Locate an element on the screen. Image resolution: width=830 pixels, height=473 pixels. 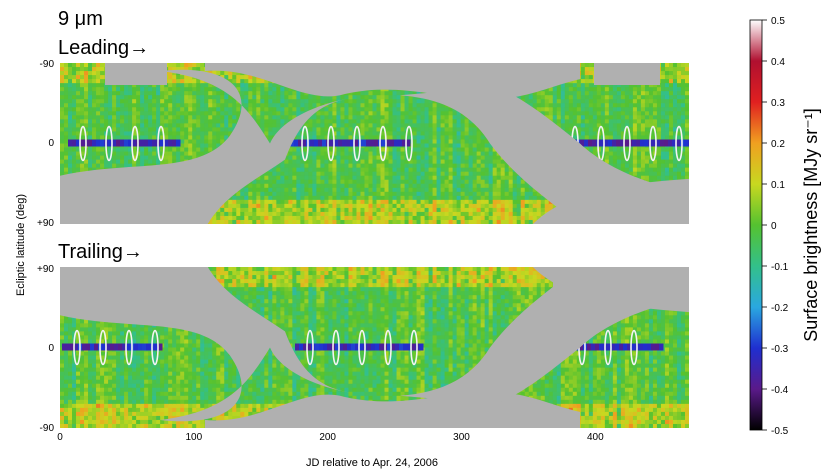
colorbar-tick-label: -0.4 is located at coordinates (780, 390).